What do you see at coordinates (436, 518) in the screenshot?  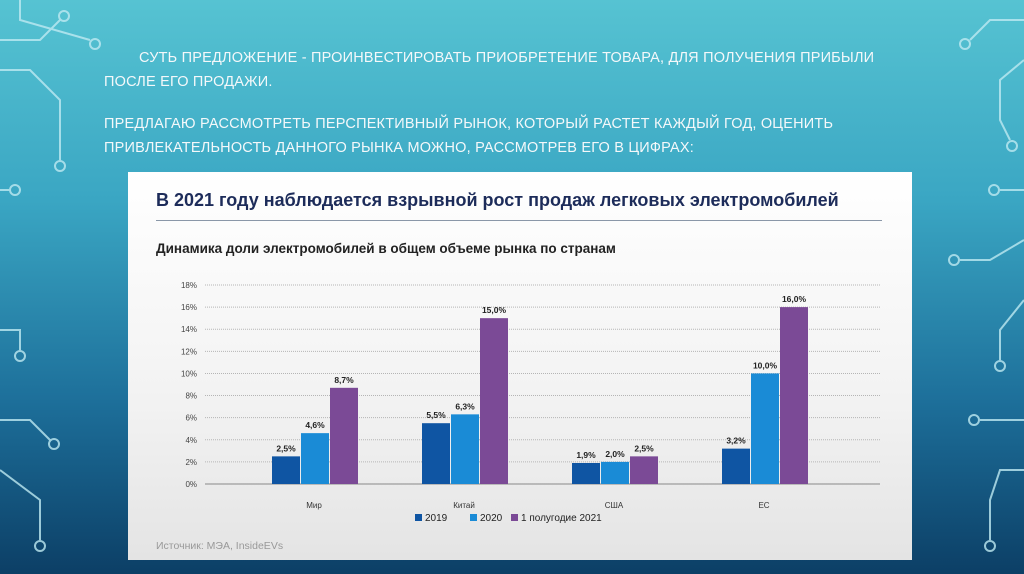 I see `legend-label: 2019` at bounding box center [436, 518].